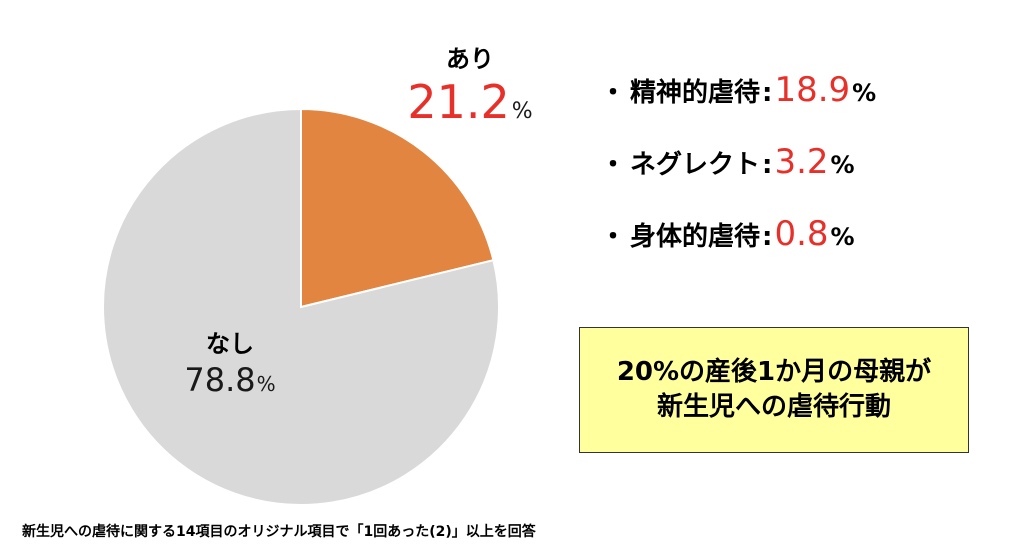 This screenshot has height=558, width=1024. Describe the element at coordinates (695, 93) in the screenshot. I see `breakdown-name: 精神的虐待` at that location.